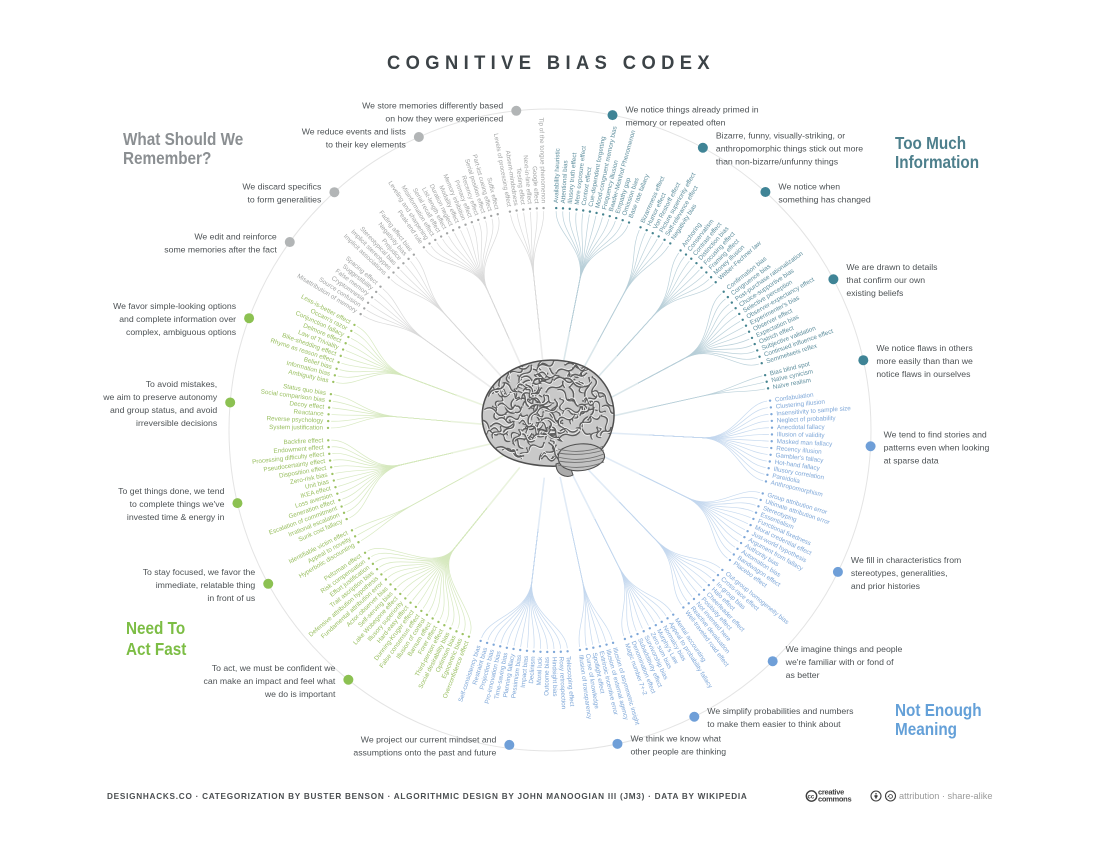 The height and width of the screenshot is (849, 1101). Describe the element at coordinates (520, 187) in the screenshot. I see `svg-text: Testing effect` at that location.